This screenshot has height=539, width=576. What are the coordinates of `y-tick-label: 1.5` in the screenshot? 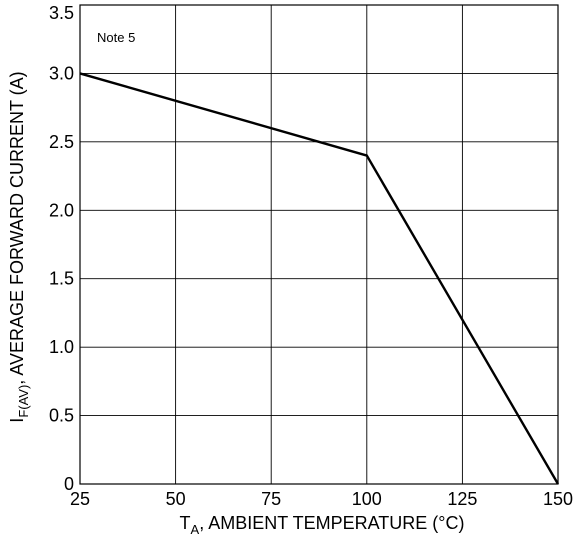 It's located at (61, 279).